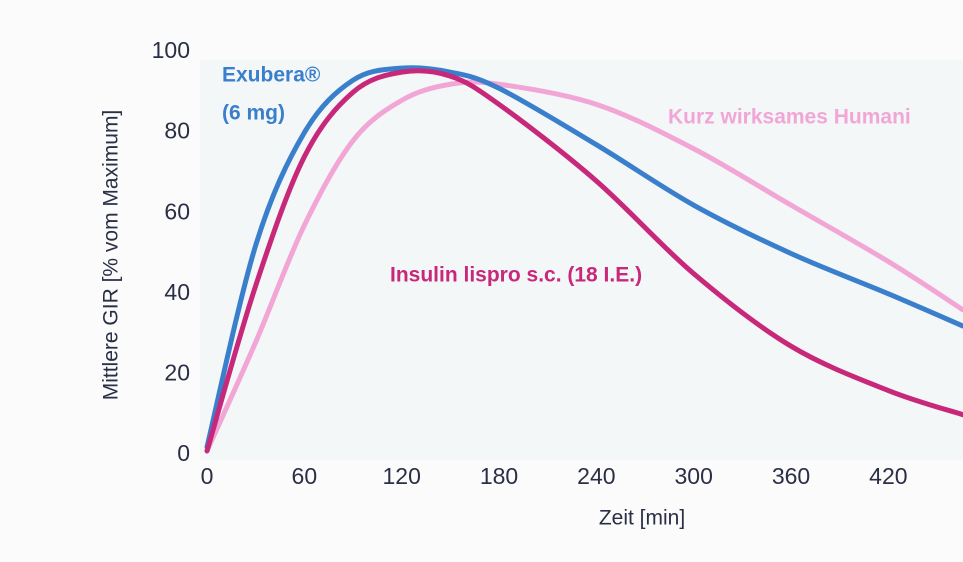 The height and width of the screenshot is (562, 963). Describe the element at coordinates (789, 117) in the screenshot. I see `series-label: Kurz wirksames Humani` at that location.